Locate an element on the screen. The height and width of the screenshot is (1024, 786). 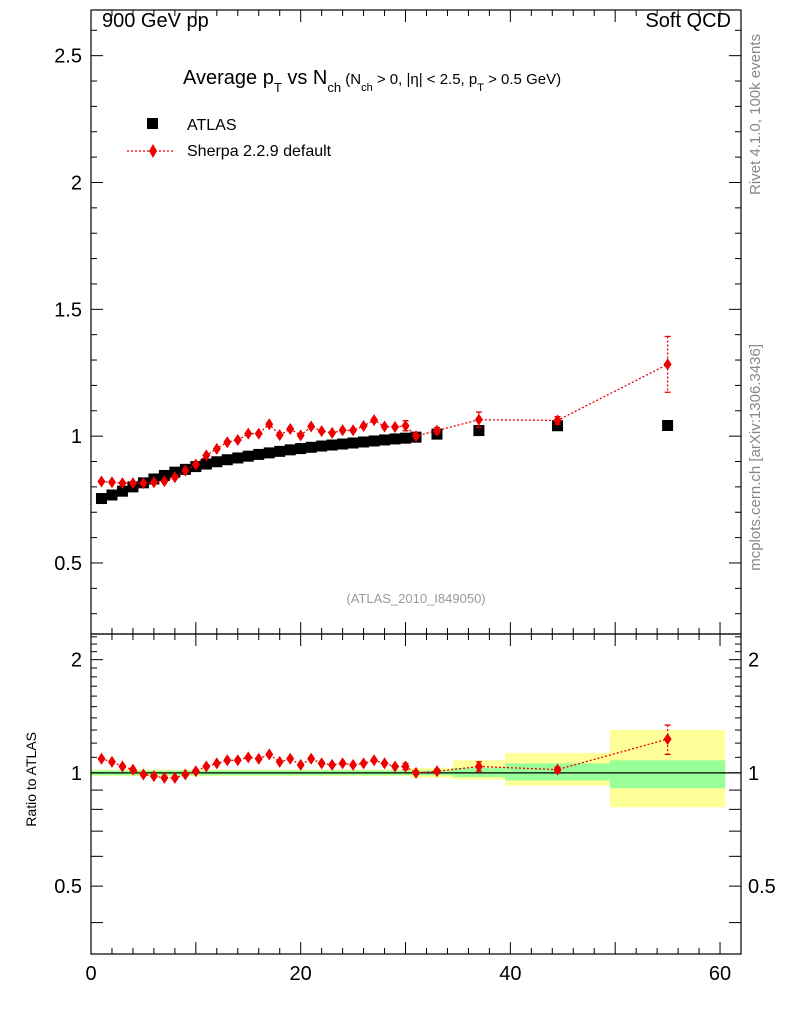
x-tick-label: 60 is located at coordinates (720, 974).